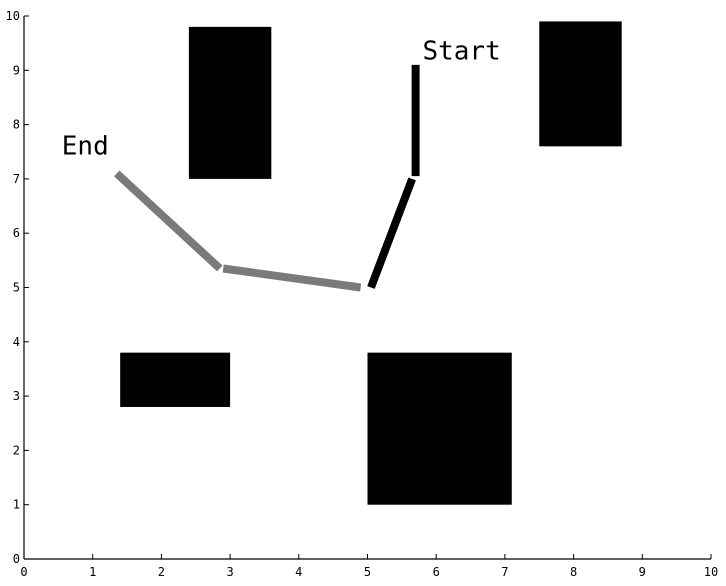 The width and height of the screenshot is (726, 586). Describe the element at coordinates (642, 572) in the screenshot. I see `x-tick-label: 9` at that location.